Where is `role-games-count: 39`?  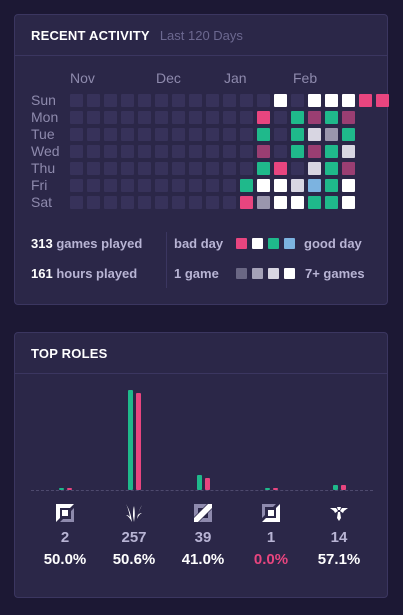 role-games-count: 39 is located at coordinates (203, 537).